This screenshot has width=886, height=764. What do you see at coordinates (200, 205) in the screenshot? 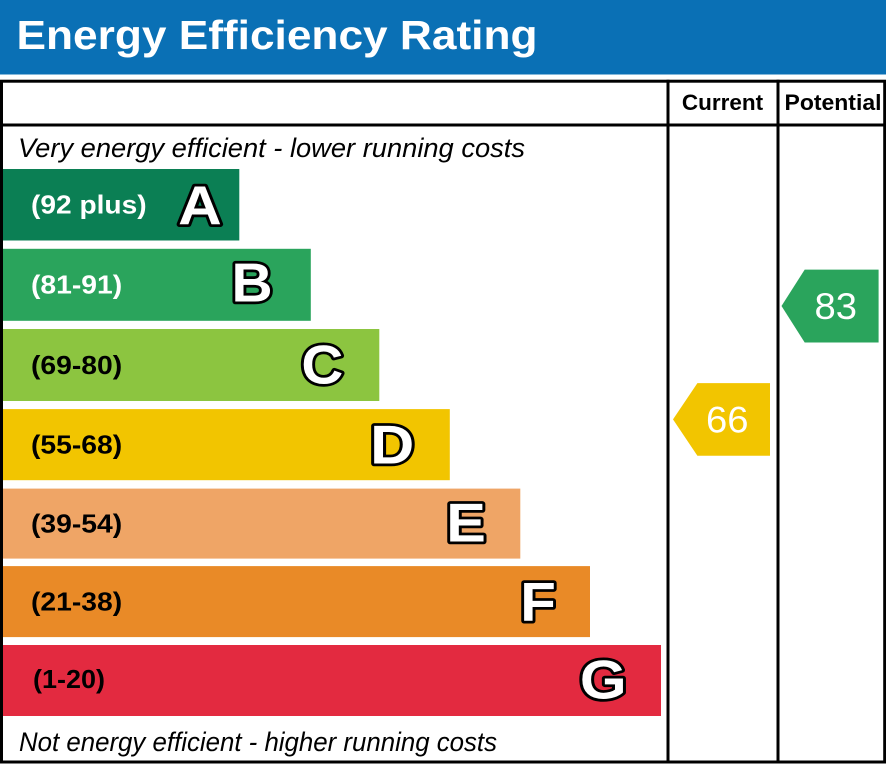
I see `svg-text: A` at bounding box center [200, 205].